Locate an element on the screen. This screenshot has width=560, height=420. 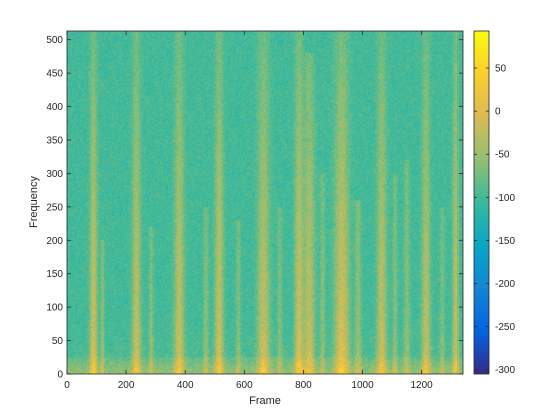
colorbar-tick-label: -50 is located at coordinates (502, 155).